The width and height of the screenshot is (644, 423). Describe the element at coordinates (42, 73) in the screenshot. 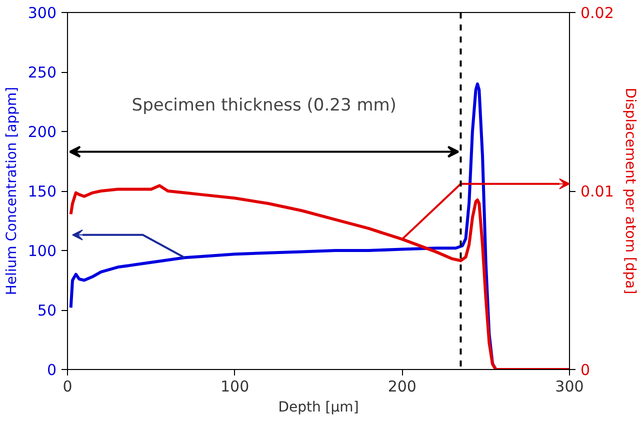

I see `y-tick-label: 250` at that location.